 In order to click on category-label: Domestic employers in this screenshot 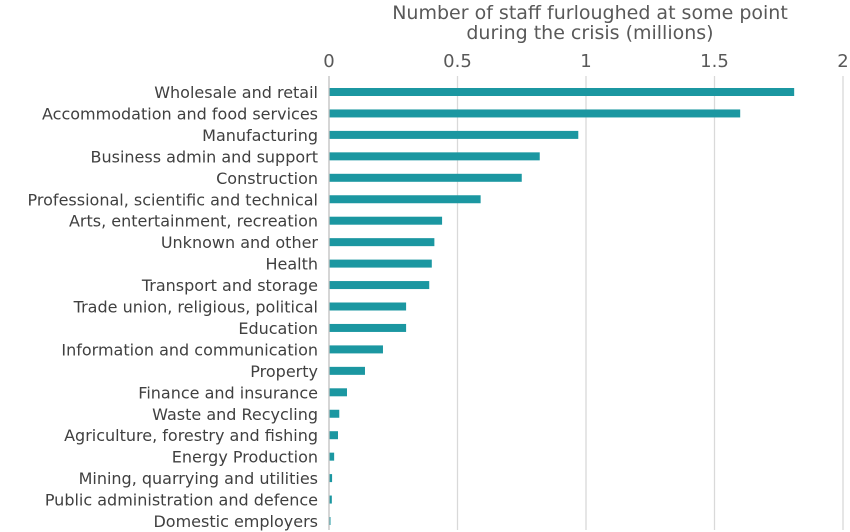, I will do `click(235, 521)`.